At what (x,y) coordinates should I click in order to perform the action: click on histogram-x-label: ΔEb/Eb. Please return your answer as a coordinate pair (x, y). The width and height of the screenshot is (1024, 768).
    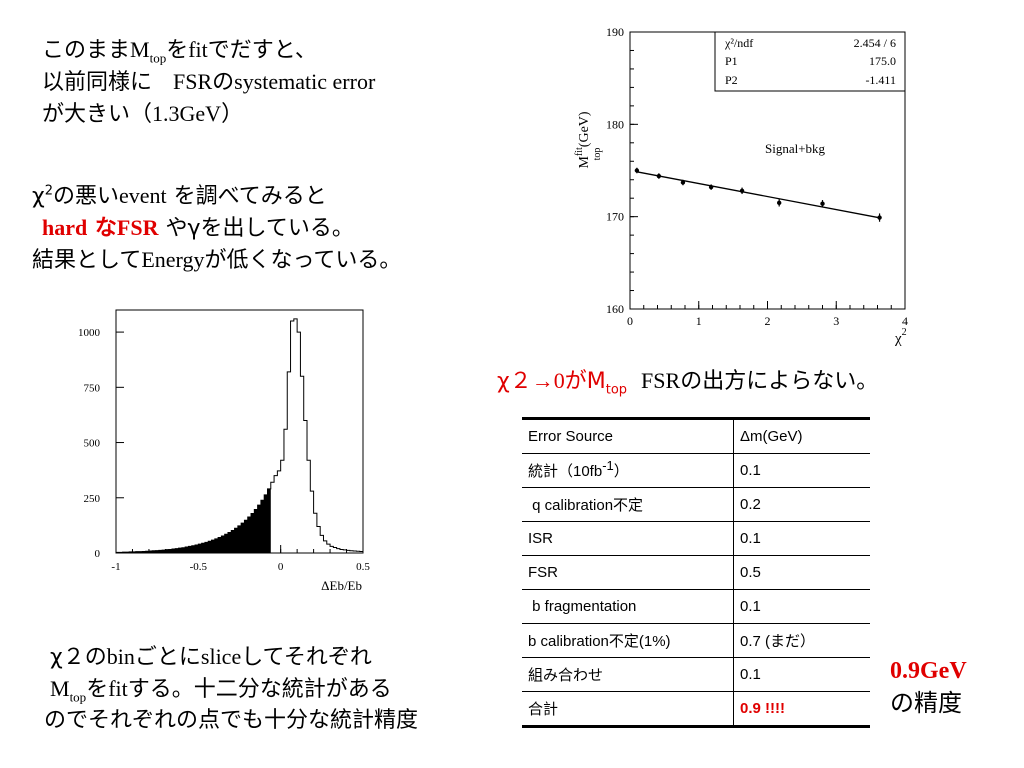
    Looking at the image, I should click on (341, 585).